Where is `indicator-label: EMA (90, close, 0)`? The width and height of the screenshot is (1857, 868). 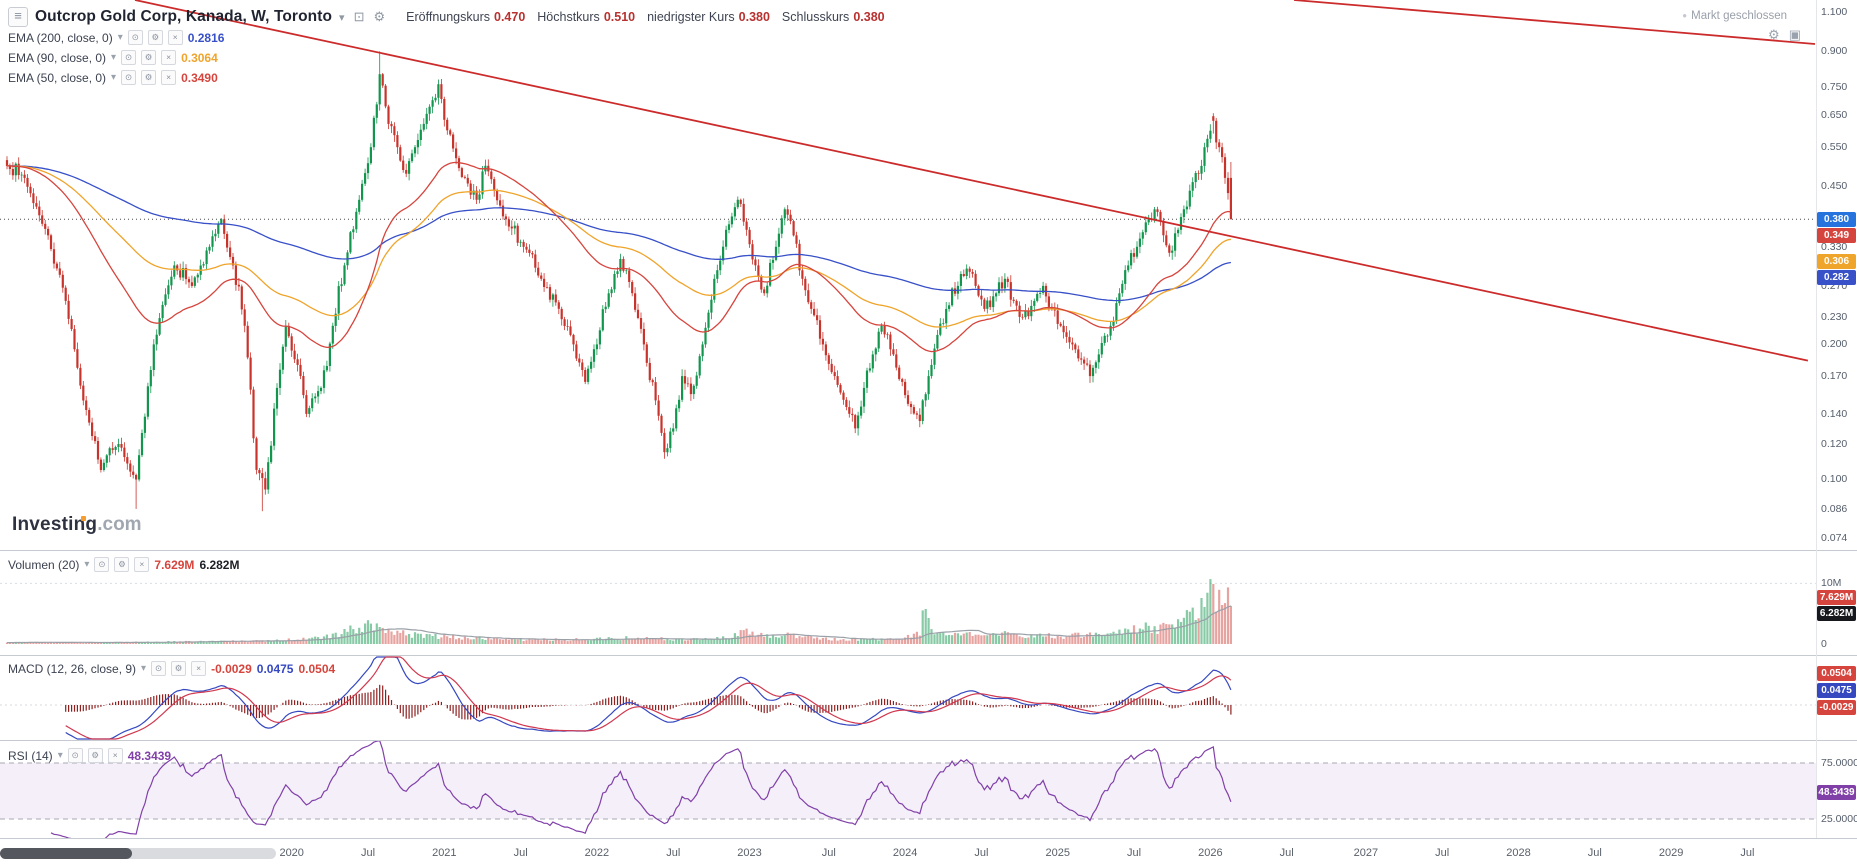
indicator-label: EMA (90, close, 0) is located at coordinates (57, 57).